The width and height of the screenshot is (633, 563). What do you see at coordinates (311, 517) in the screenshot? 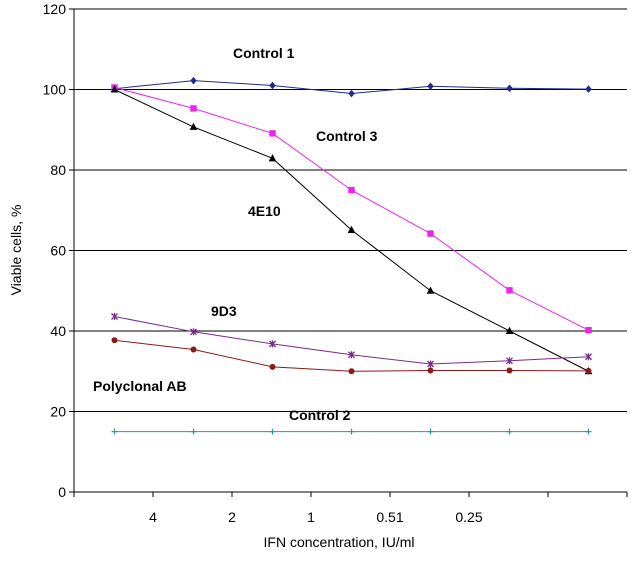
I see `x-tick-label: 1` at bounding box center [311, 517].